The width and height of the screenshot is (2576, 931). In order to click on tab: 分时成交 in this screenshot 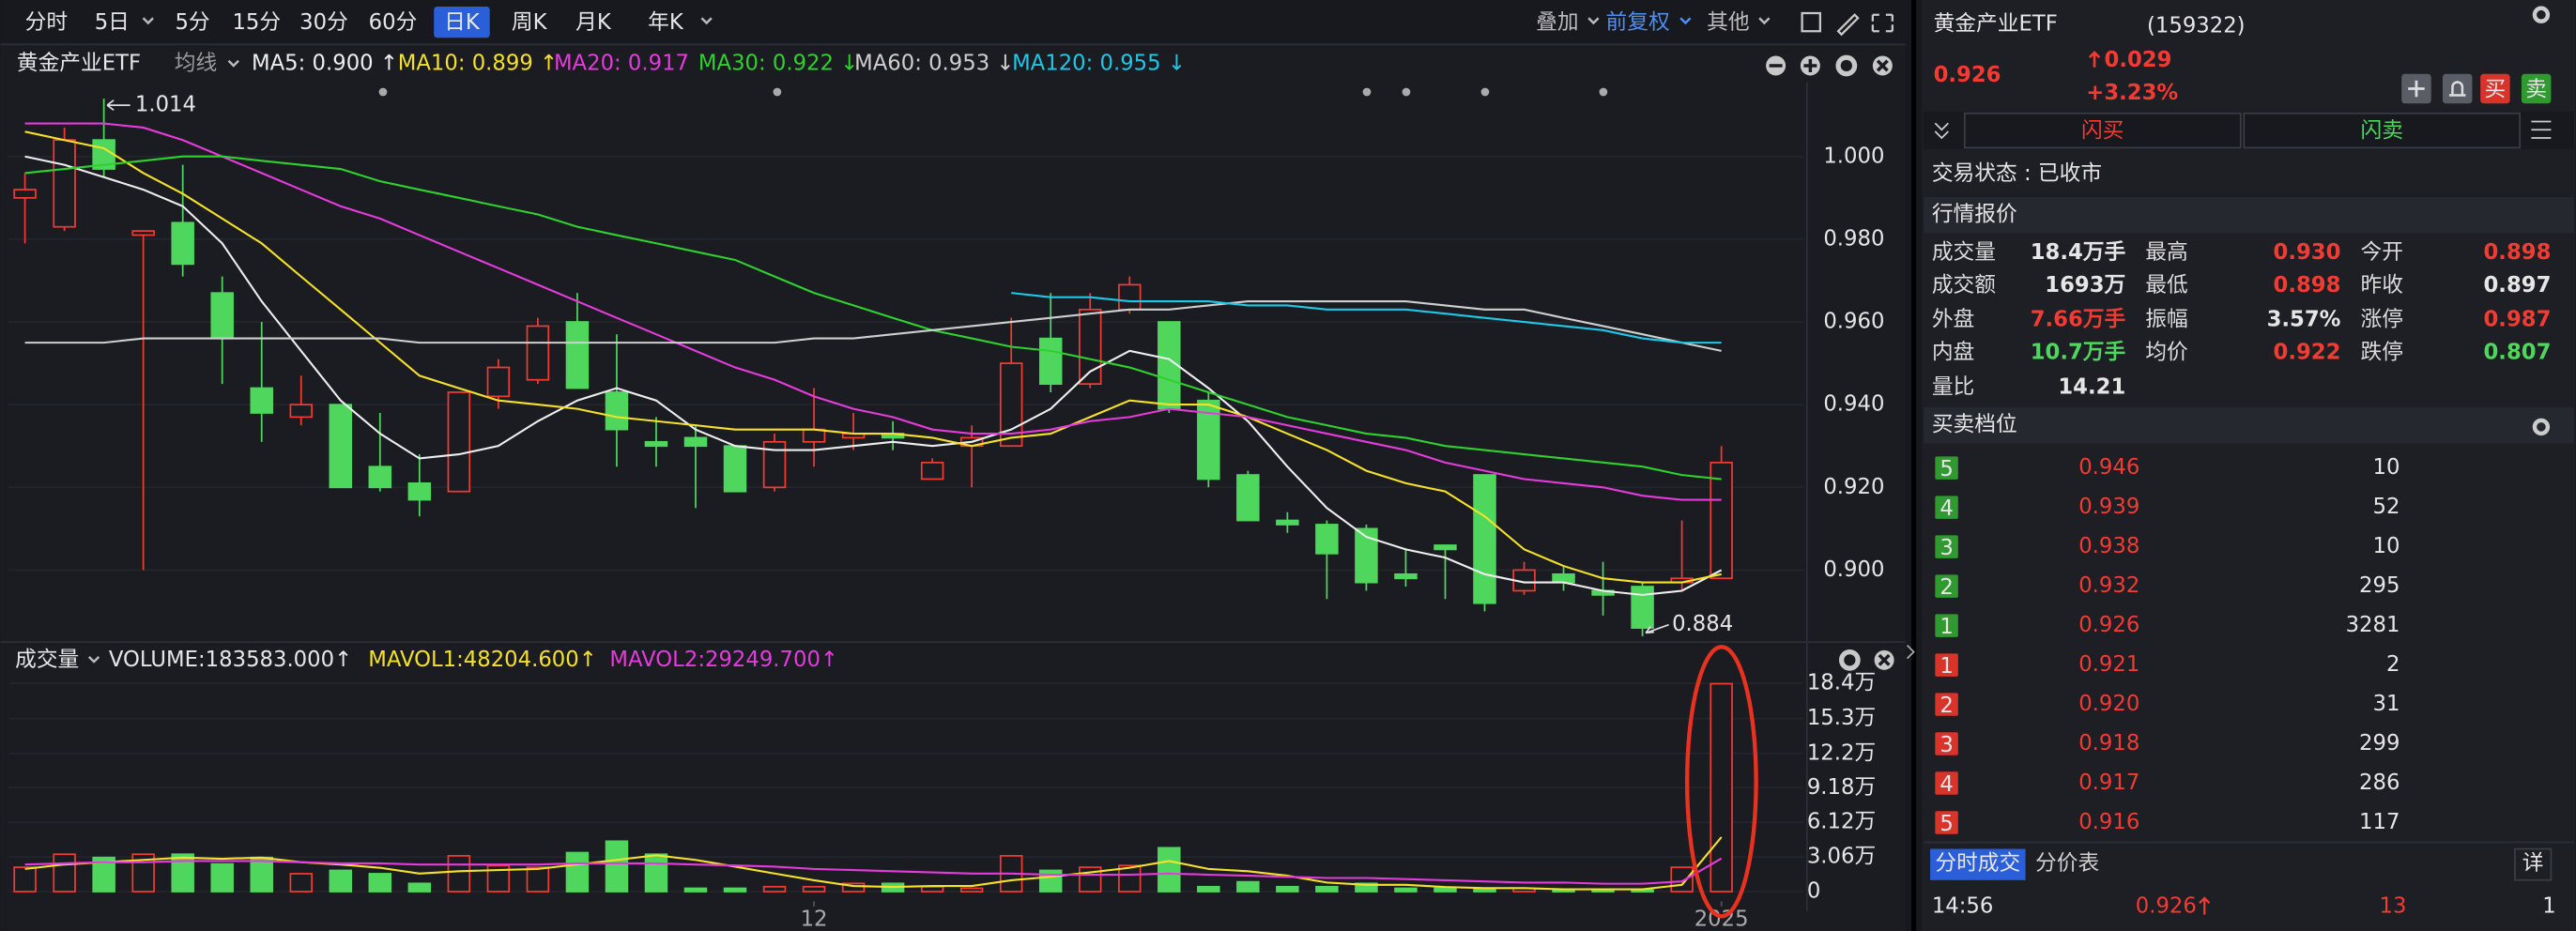, I will do `click(1978, 863)`.